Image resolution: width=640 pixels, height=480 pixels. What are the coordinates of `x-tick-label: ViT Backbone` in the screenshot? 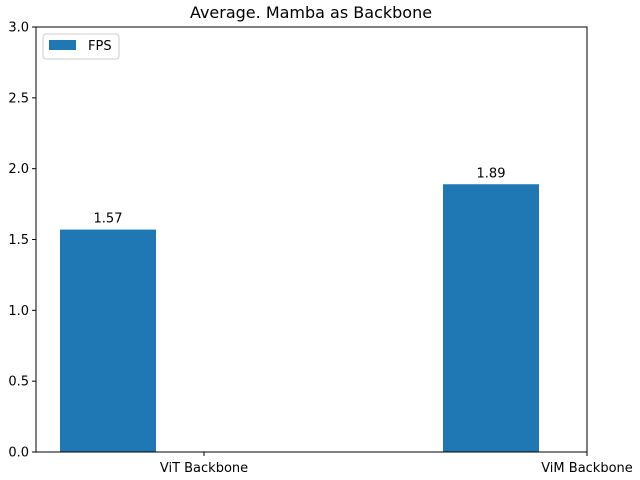 It's located at (204, 468).